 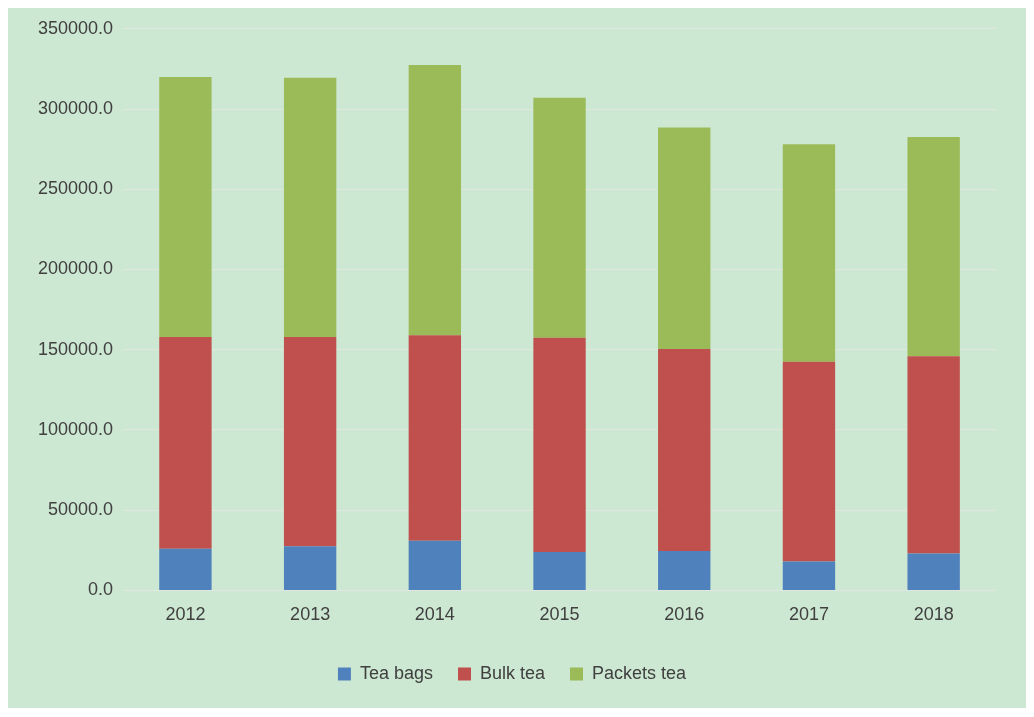 I want to click on x-tick-label: 2014, so click(x=434, y=614).